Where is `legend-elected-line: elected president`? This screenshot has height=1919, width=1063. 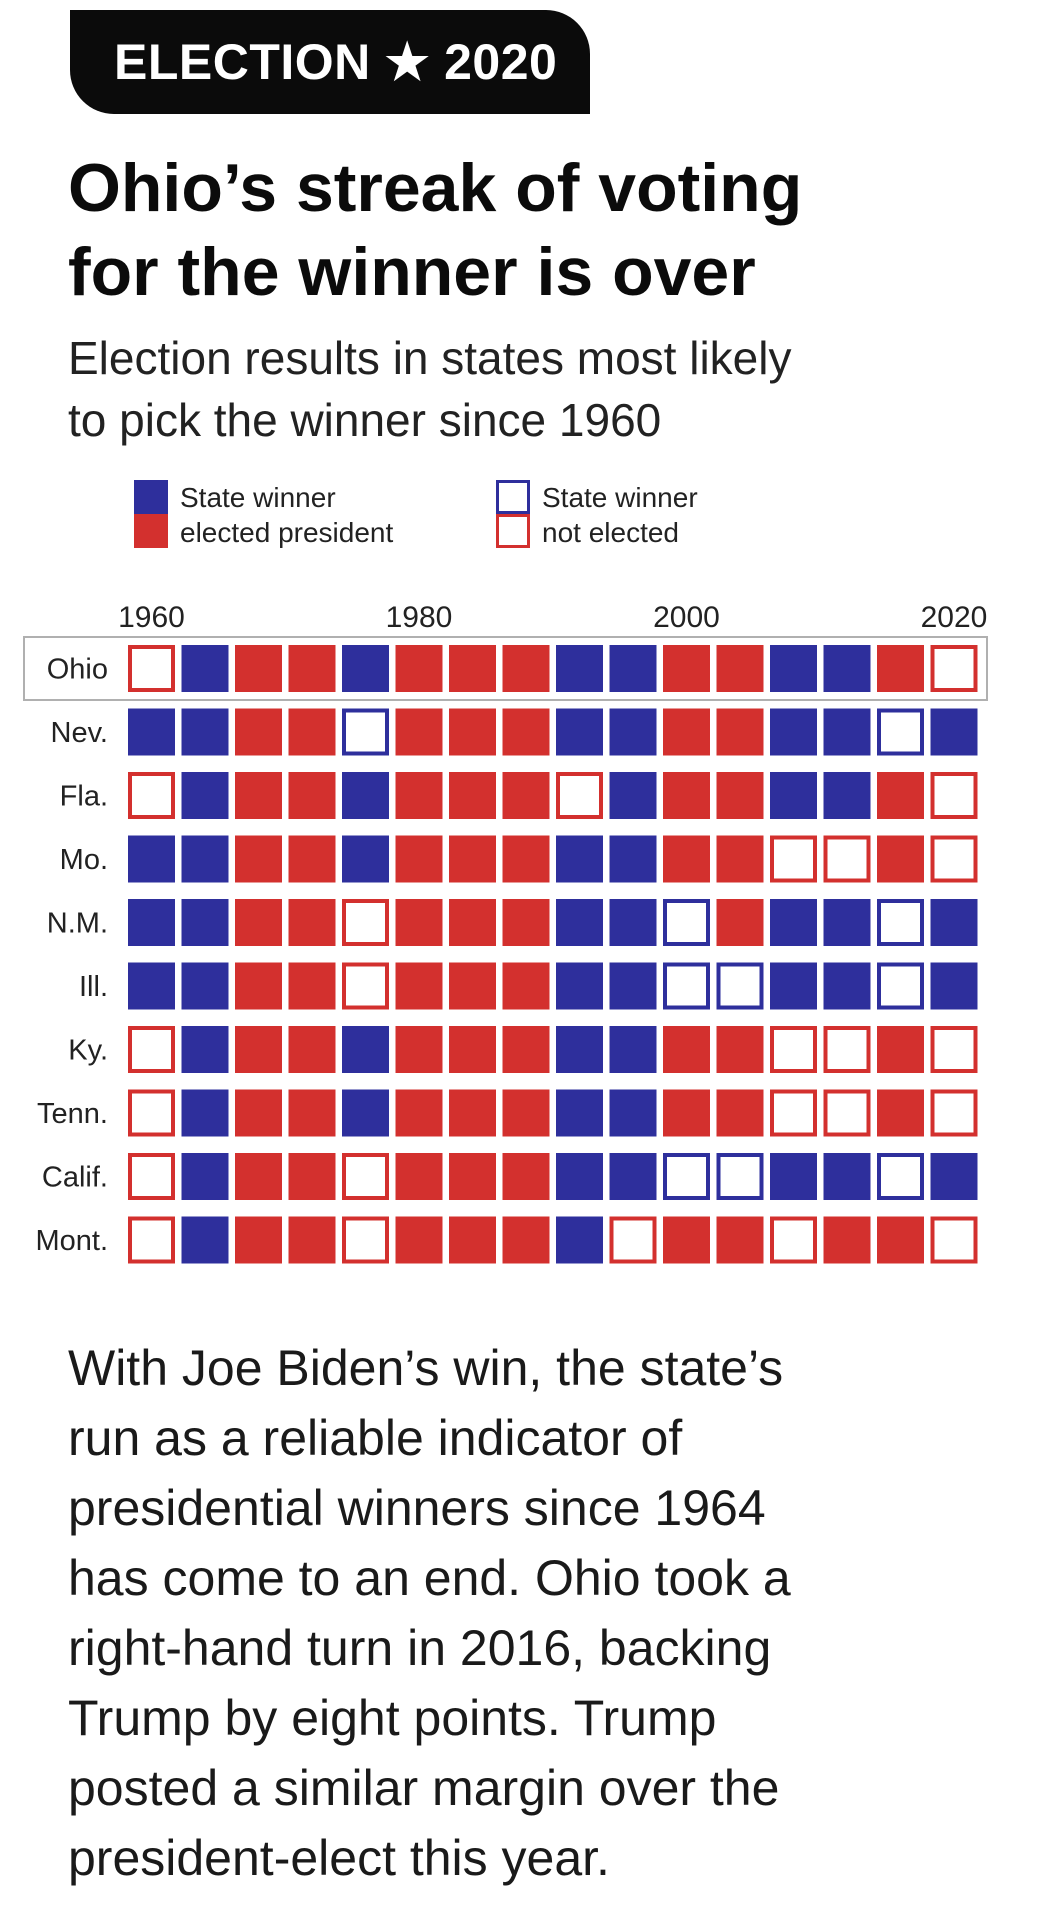
legend-elected-line: elected president is located at coordinates (287, 532).